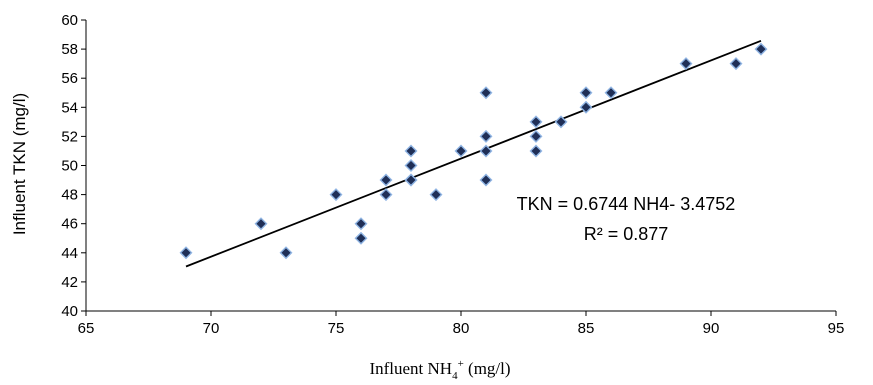 This screenshot has height=385, width=873. Describe the element at coordinates (586, 328) in the screenshot. I see `x-tick-label: 85` at that location.